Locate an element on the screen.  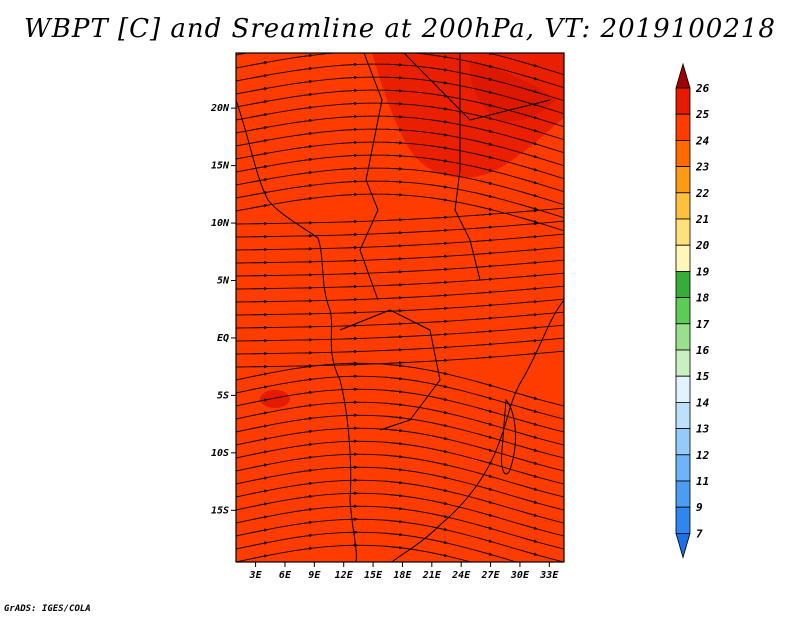
x-tick-label: 24E is located at coordinates (461, 575).